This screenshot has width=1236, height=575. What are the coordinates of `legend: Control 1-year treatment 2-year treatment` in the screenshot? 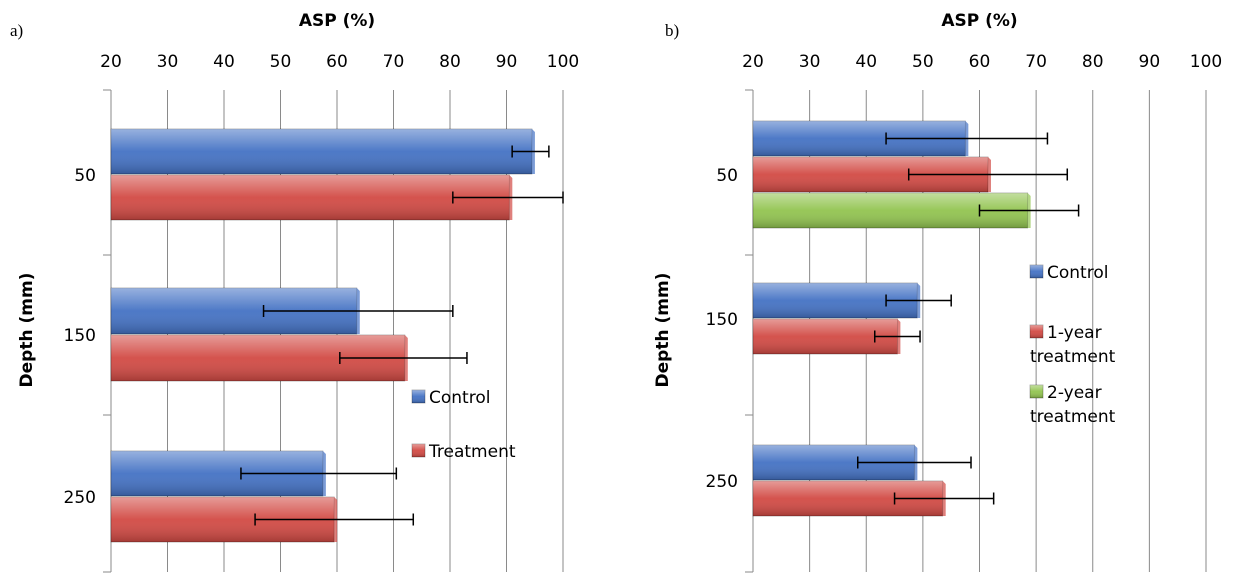 It's located at (1072, 345).